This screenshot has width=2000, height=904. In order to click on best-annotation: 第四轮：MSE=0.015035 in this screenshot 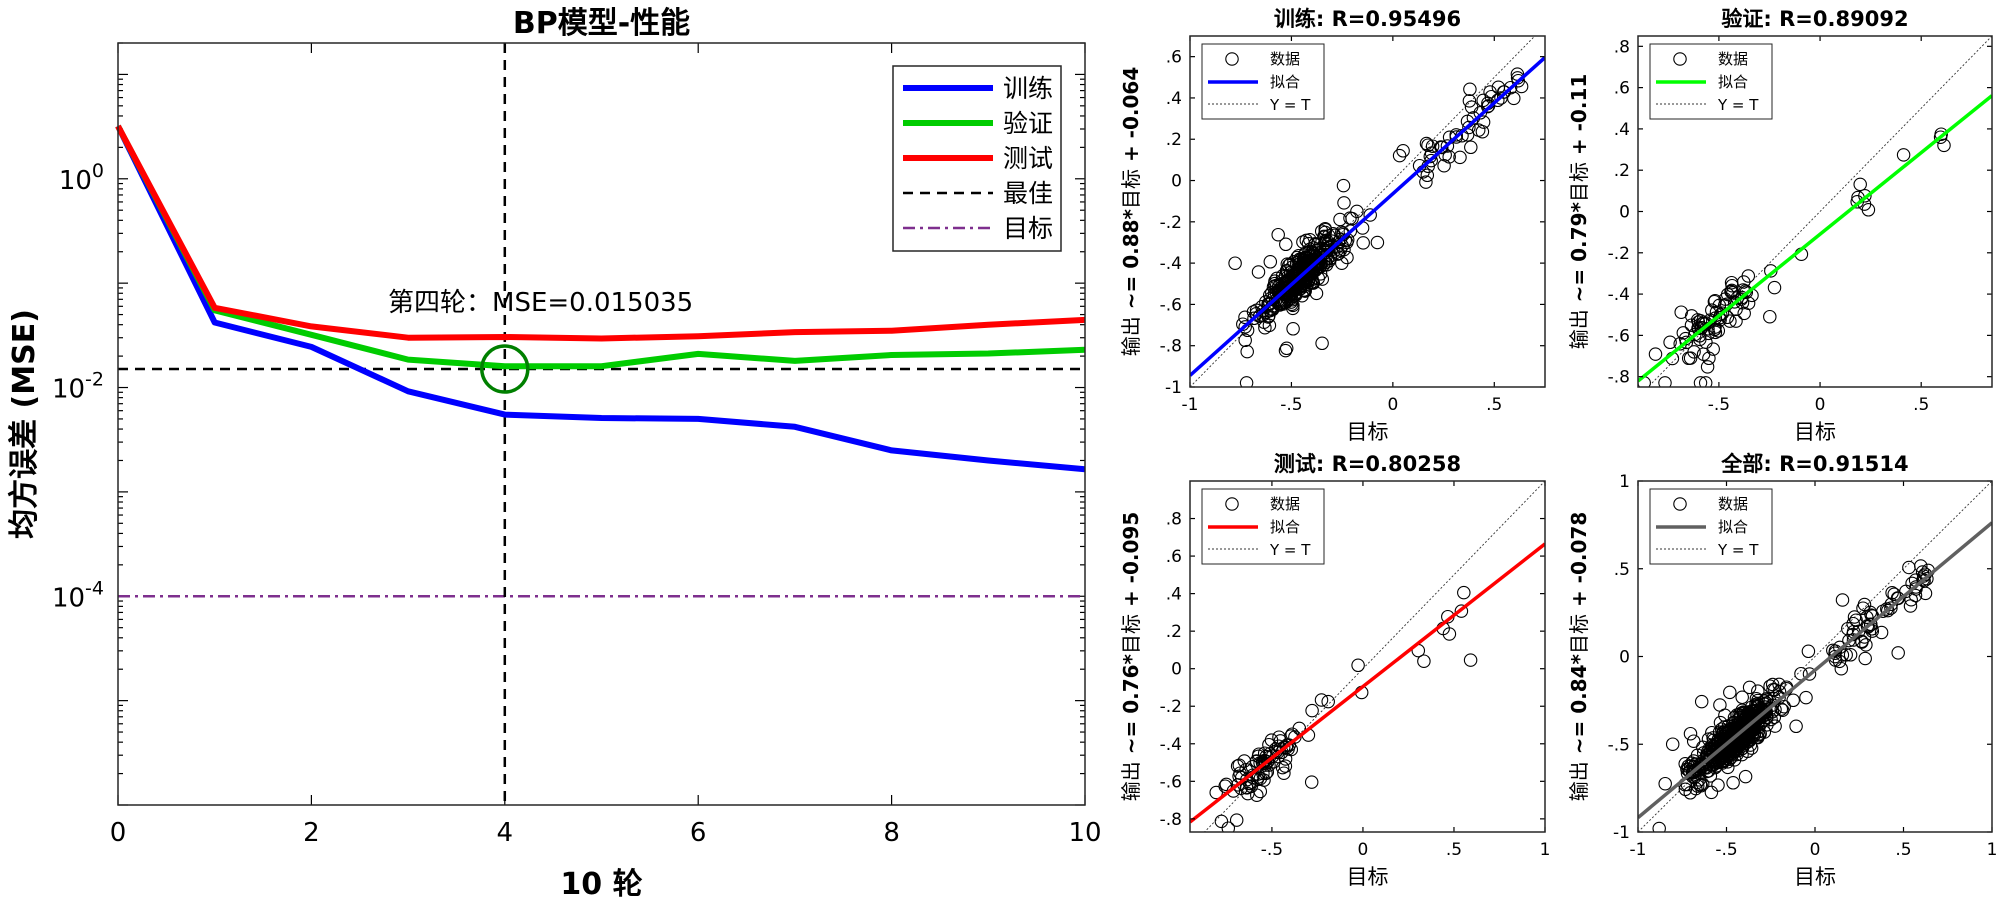, I will do `click(540, 303)`.